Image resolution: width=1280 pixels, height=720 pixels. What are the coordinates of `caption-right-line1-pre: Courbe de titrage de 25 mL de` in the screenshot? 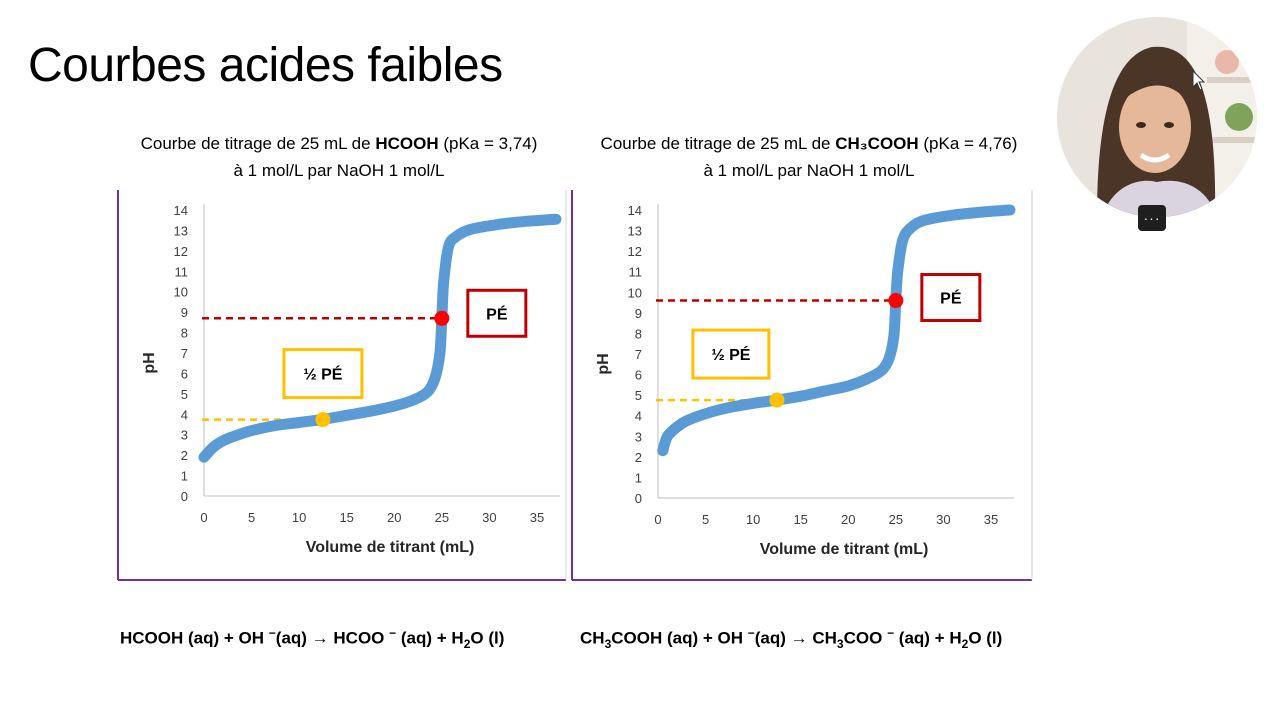 It's located at (718, 143).